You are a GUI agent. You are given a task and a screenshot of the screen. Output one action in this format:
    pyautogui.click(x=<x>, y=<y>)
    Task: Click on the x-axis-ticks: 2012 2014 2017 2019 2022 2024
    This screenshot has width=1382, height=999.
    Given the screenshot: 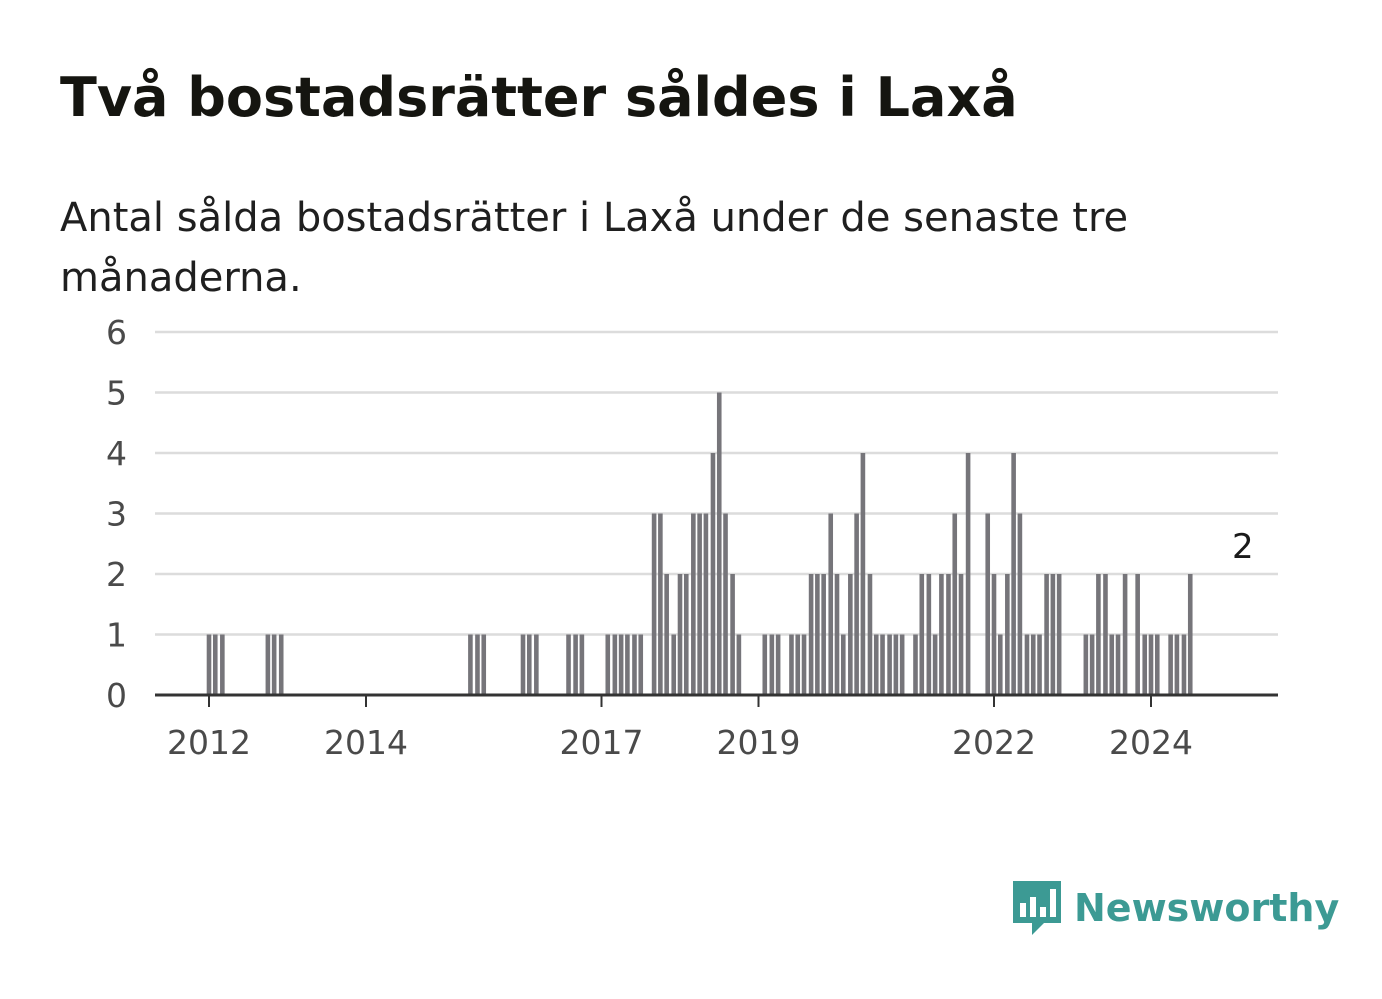 What is the action you would take?
    pyautogui.click(x=680, y=728)
    